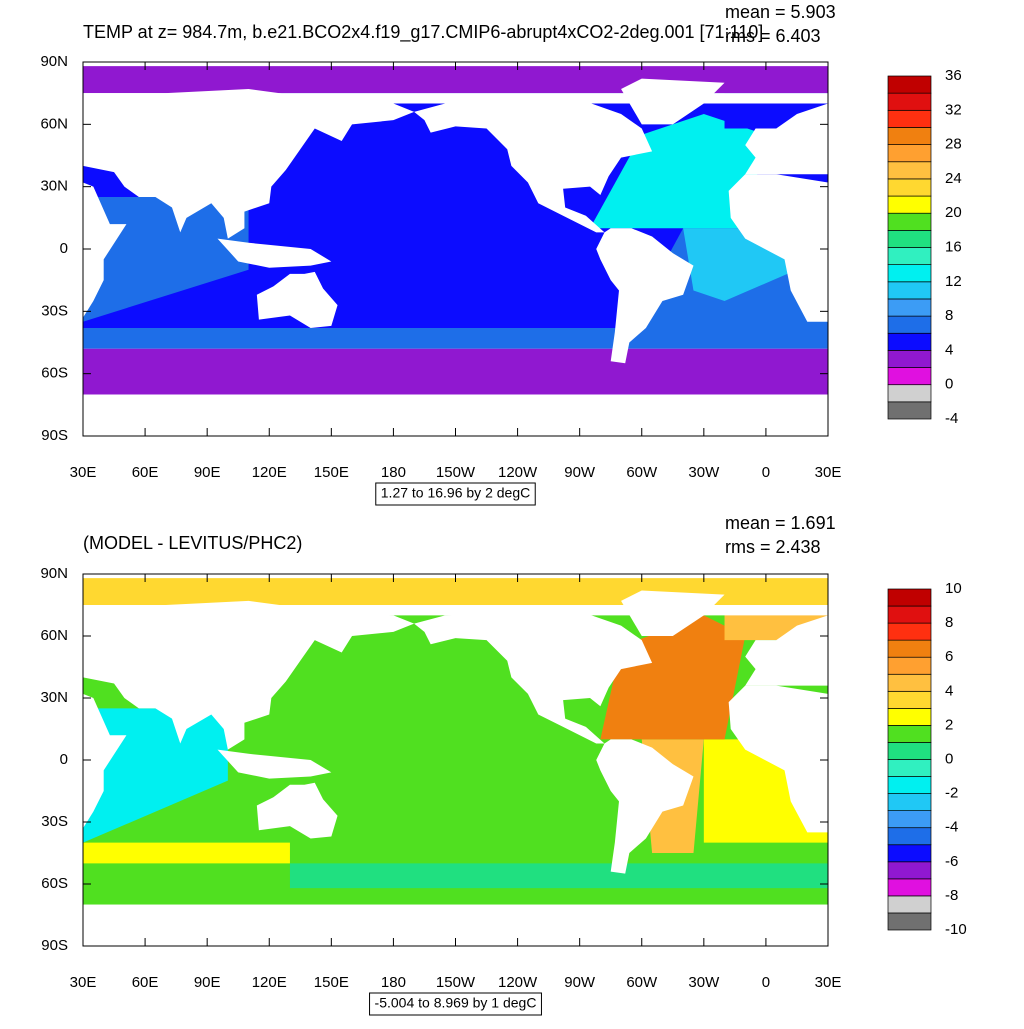 This screenshot has height=1029, width=1024. What do you see at coordinates (773, 547) in the screenshot?
I see `rms-label: rms = 2.438` at bounding box center [773, 547].